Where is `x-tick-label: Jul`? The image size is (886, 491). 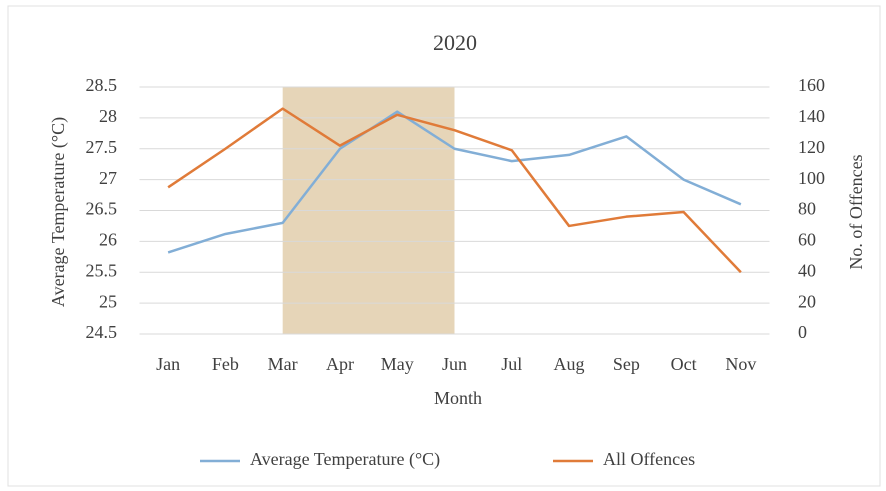
x-tick-label: Jul is located at coordinates (511, 364).